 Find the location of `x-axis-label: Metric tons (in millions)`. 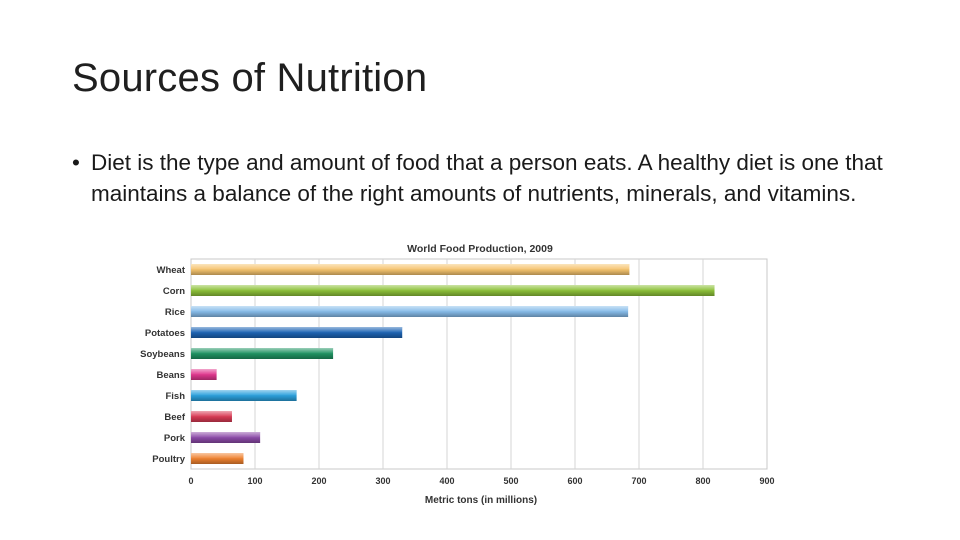

x-axis-label: Metric tons (in millions) is located at coordinates (481, 500).